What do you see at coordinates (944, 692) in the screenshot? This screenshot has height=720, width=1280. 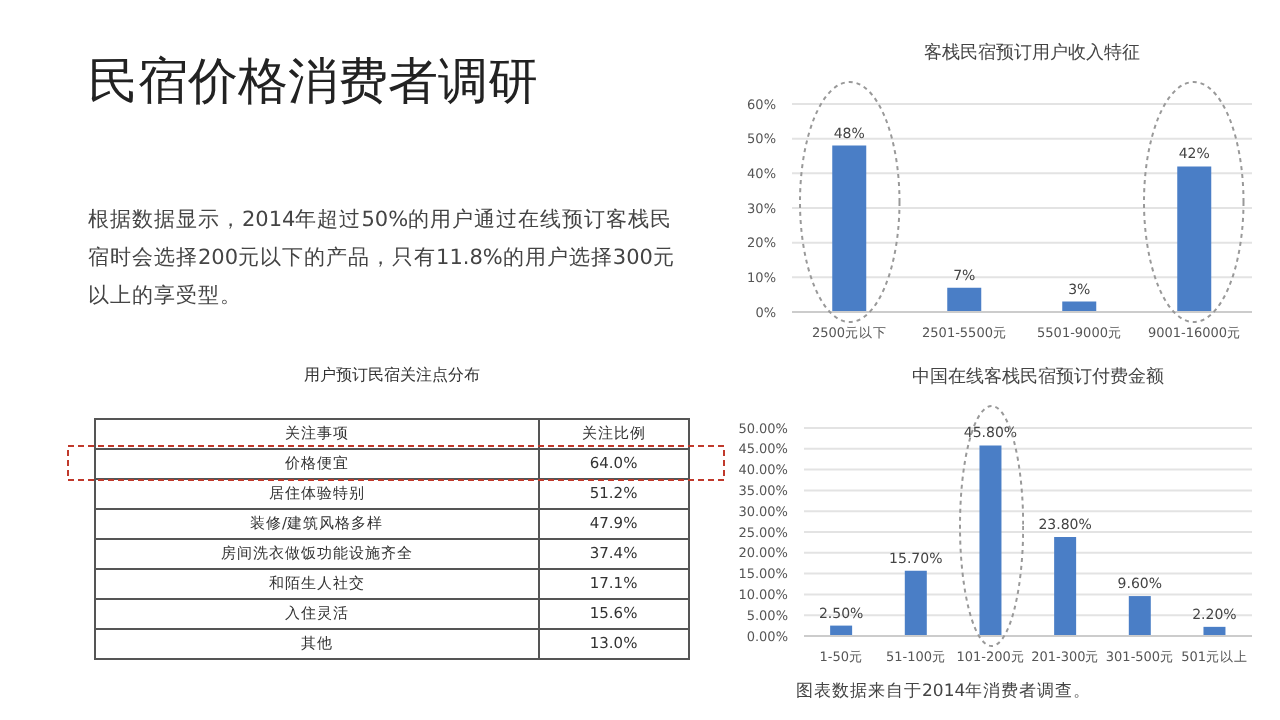 I see `text: 图表数据来自于2014年消费者调查。` at bounding box center [944, 692].